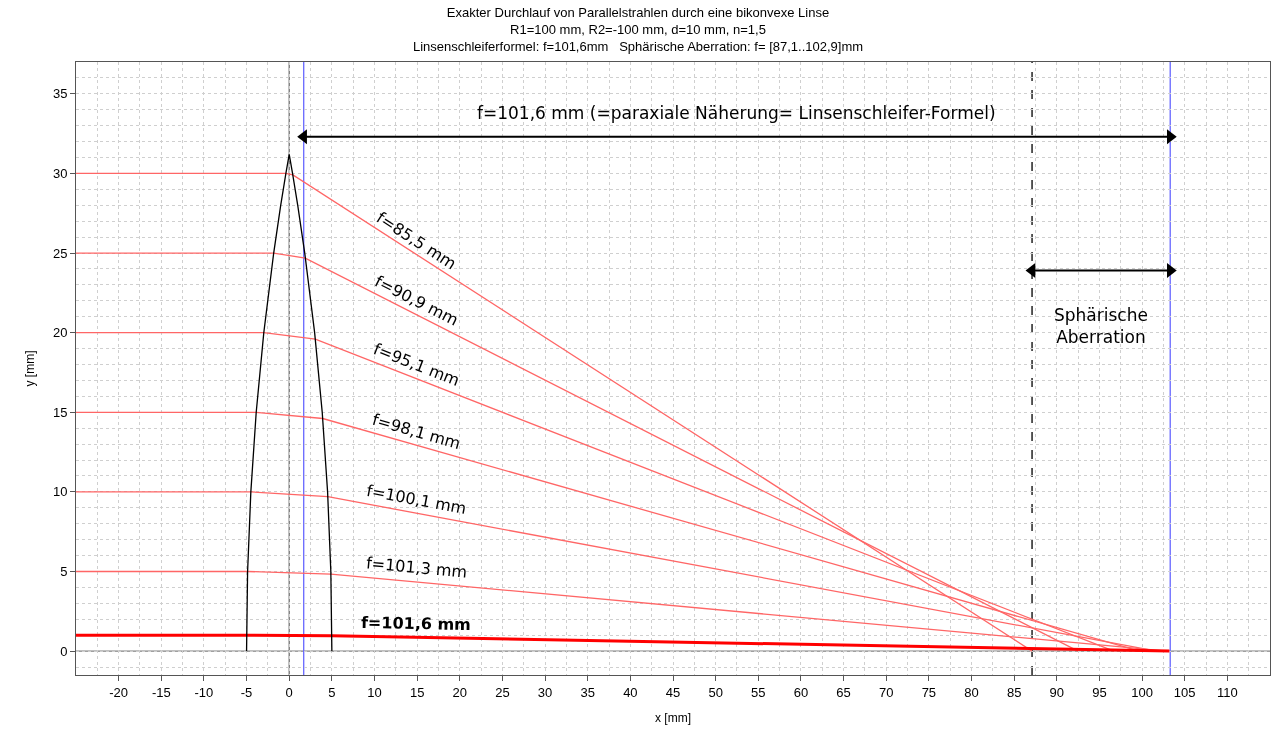  Describe the element at coordinates (60, 173) in the screenshot. I see `y-tick-label: 30` at that location.